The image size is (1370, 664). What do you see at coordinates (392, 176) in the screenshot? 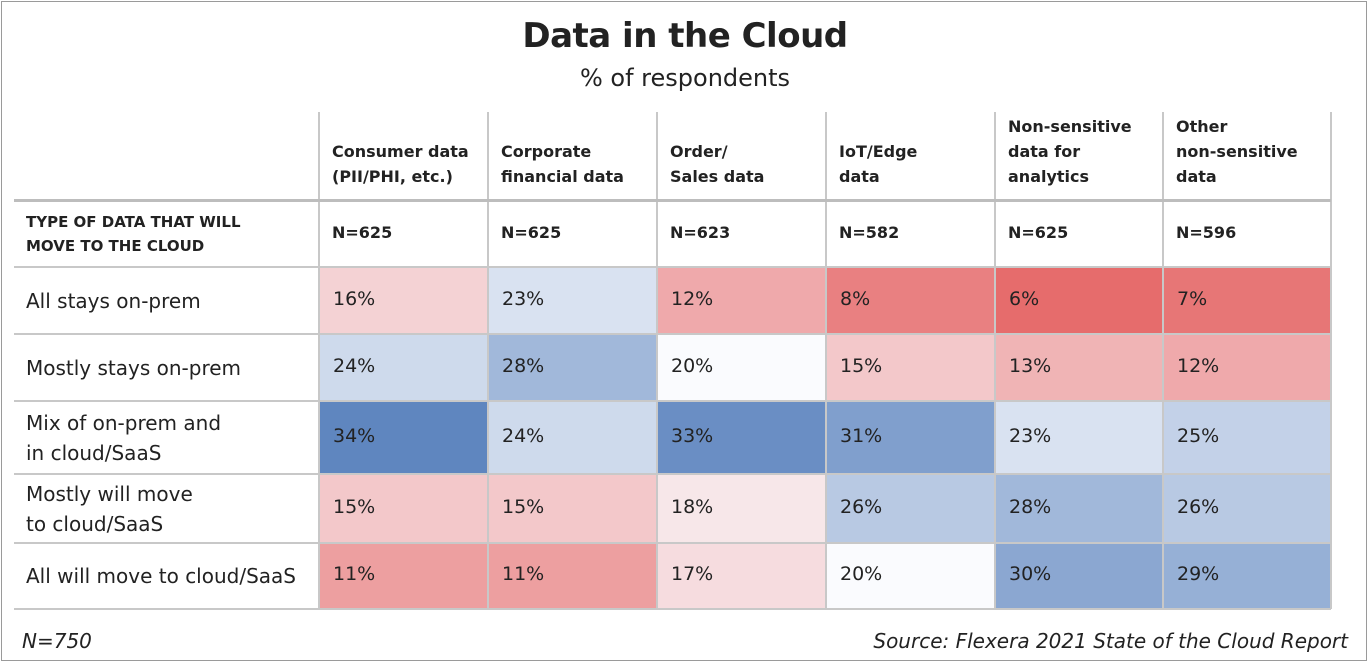
I see `column-header-line: (PII/PHI, etc.)` at bounding box center [392, 176].